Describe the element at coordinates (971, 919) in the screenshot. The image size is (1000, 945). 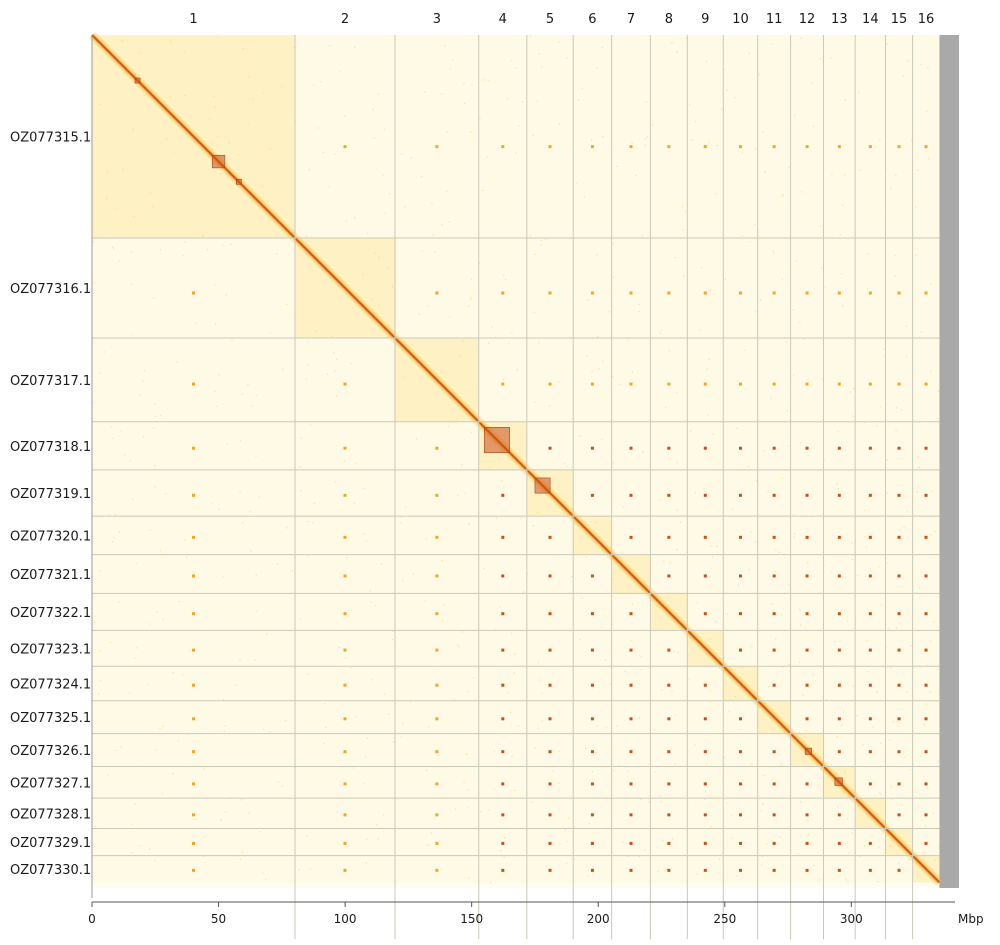
I see `x-axis-unit: Mbp` at that location.